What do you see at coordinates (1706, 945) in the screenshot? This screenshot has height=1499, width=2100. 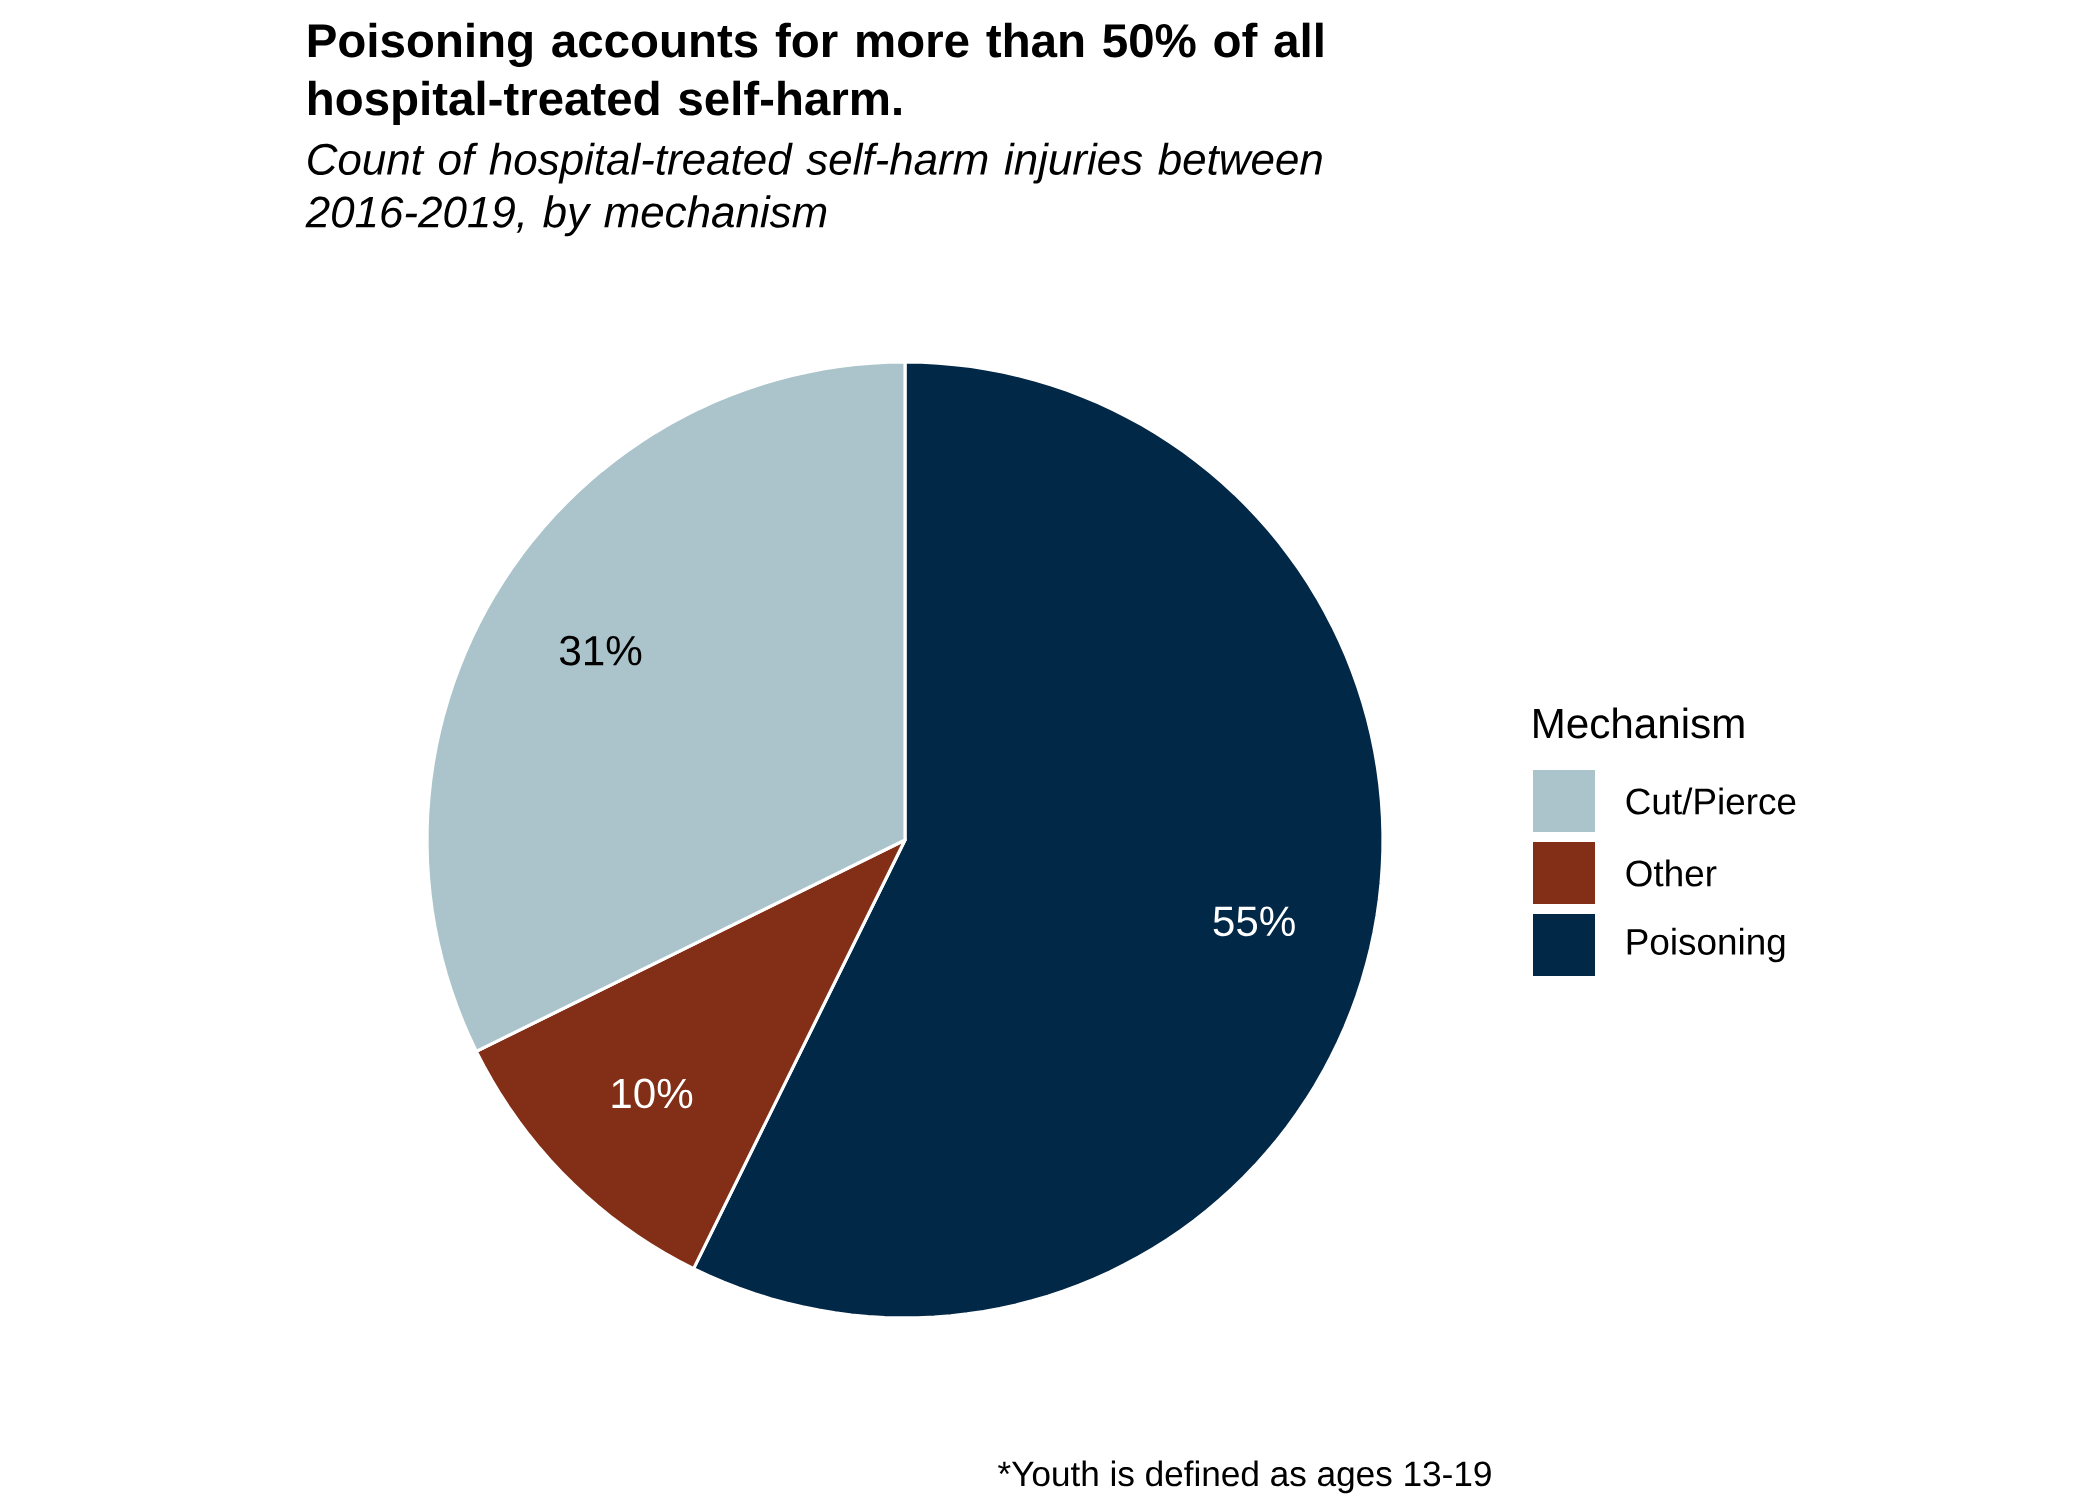 I see `legend-label: Poisoning` at bounding box center [1706, 945].